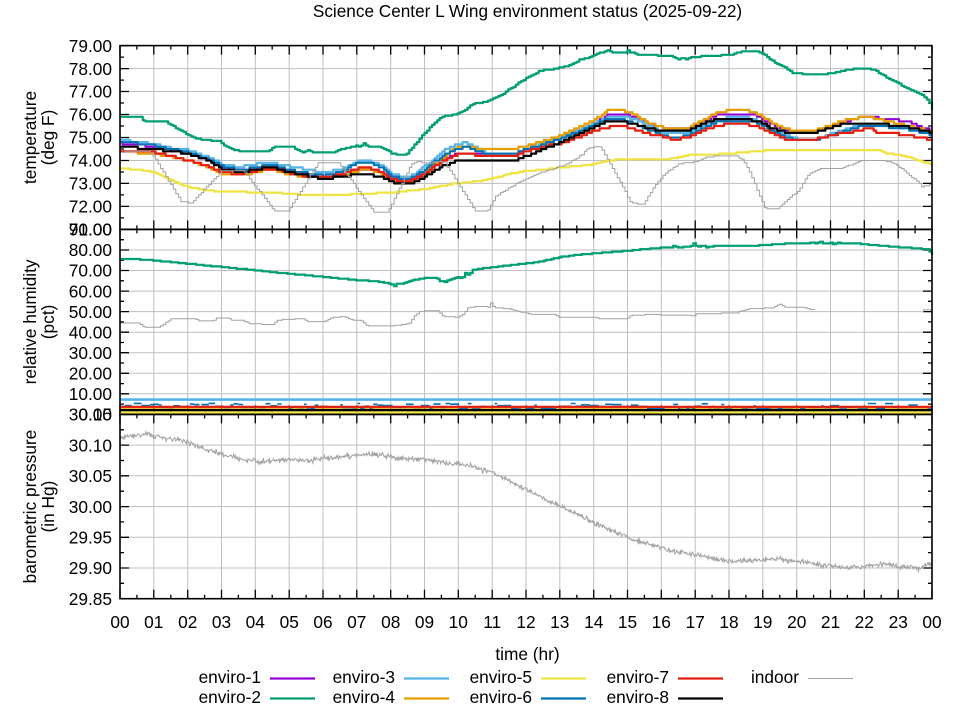 This screenshot has width=960, height=720. I want to click on svg-text: 13, so click(559, 622).